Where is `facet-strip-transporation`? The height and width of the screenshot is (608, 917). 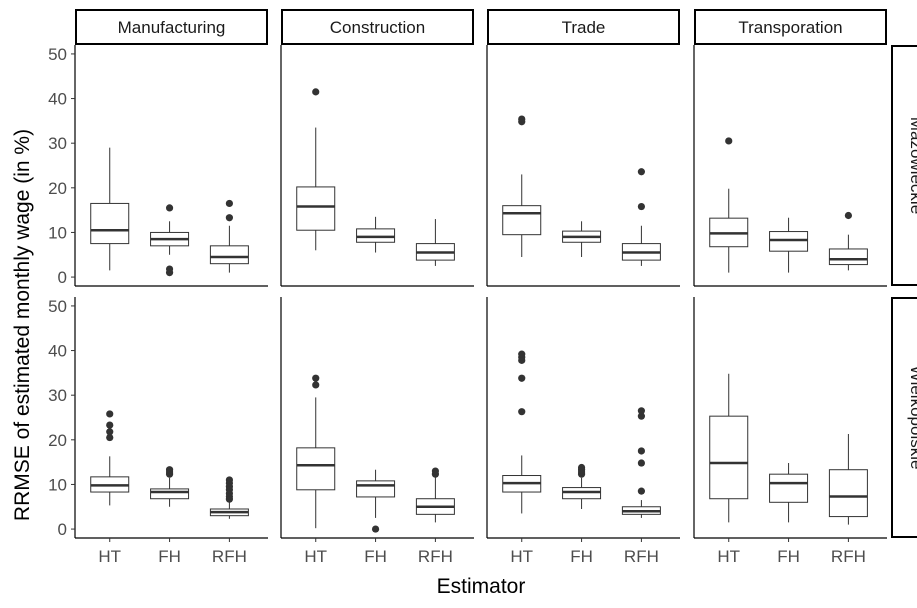
facet-strip-transporation is located at coordinates (790, 27).